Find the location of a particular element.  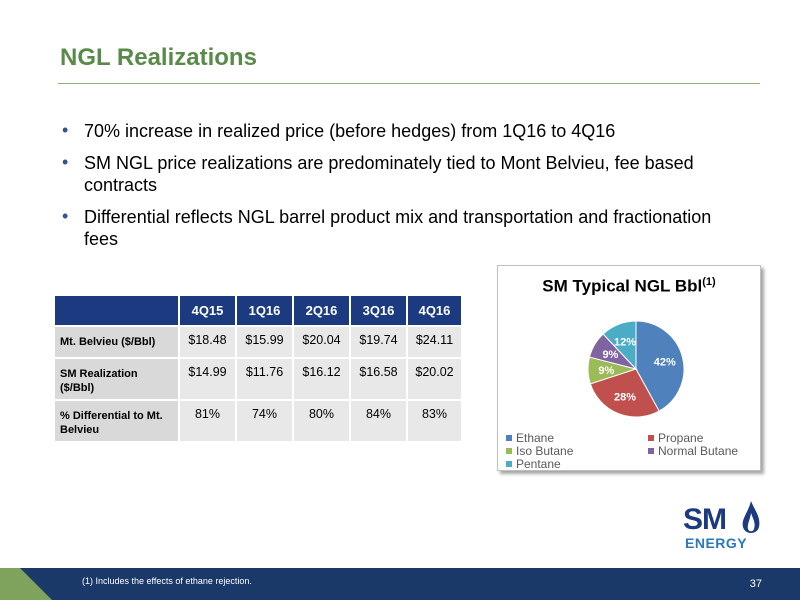

table-cell: $24.11 is located at coordinates (435, 342).